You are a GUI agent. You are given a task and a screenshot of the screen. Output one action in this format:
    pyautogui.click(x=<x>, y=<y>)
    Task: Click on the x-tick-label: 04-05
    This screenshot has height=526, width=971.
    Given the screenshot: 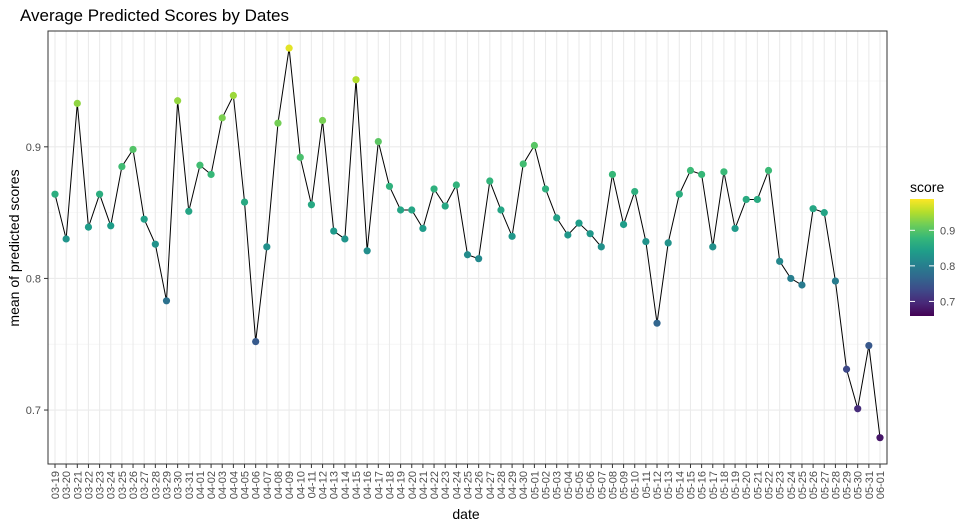 What is the action you would take?
    pyautogui.click(x=246, y=485)
    